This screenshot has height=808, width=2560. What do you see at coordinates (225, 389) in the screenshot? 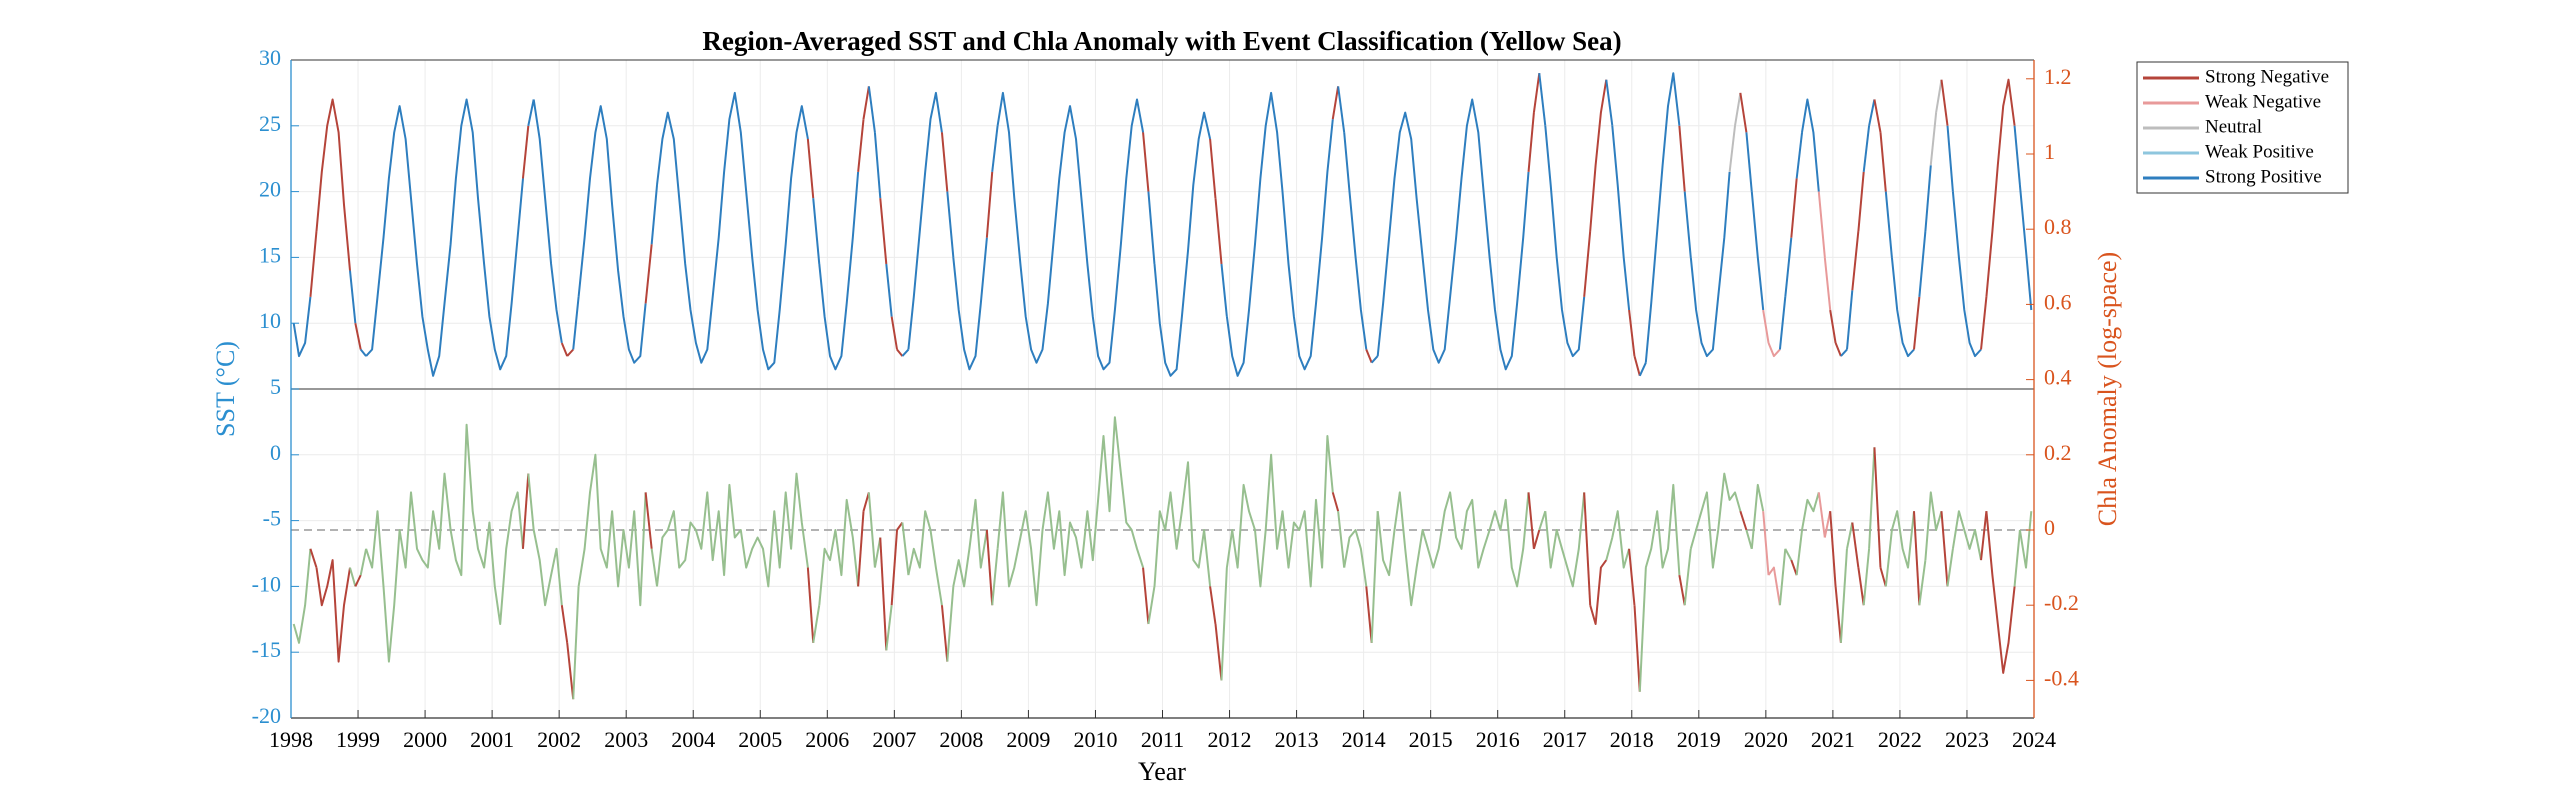
I see `y-axis-label: SST (°C)` at bounding box center [225, 389].